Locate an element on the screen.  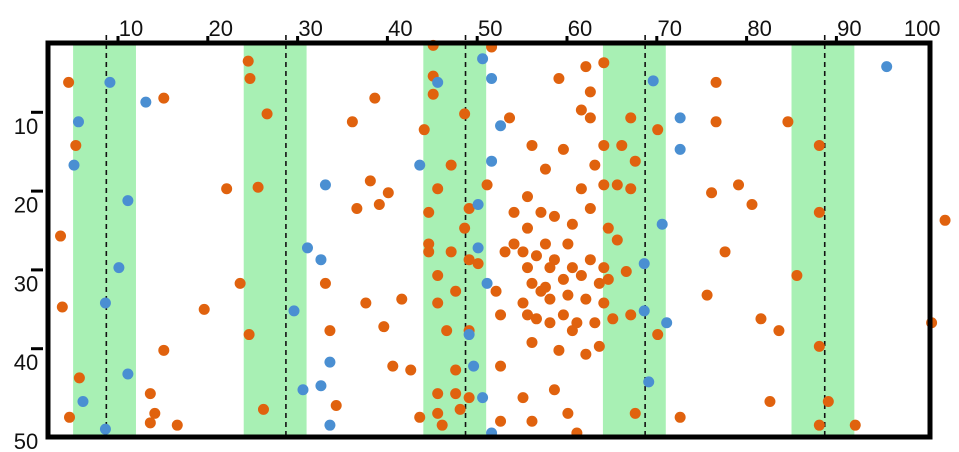
x-tick-label: 20 is located at coordinates (221, 28).